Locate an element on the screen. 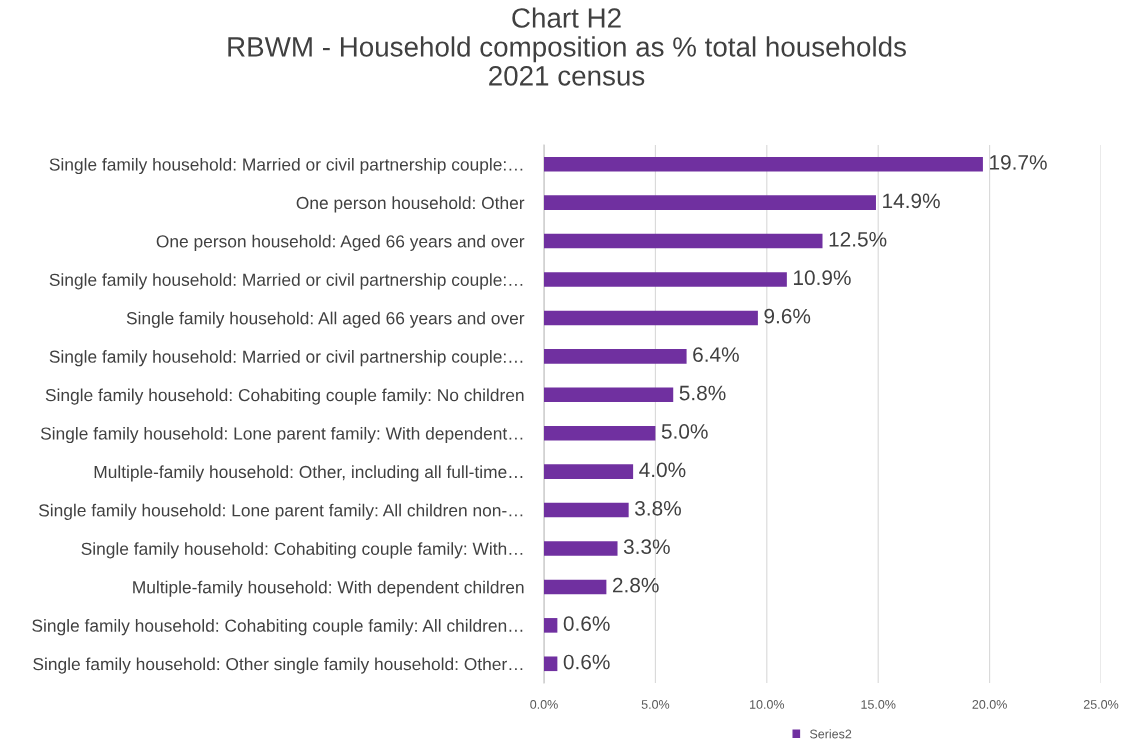  y-tick-label: Single family household: Cohabiting couple family: No children is located at coordinates (284, 396).